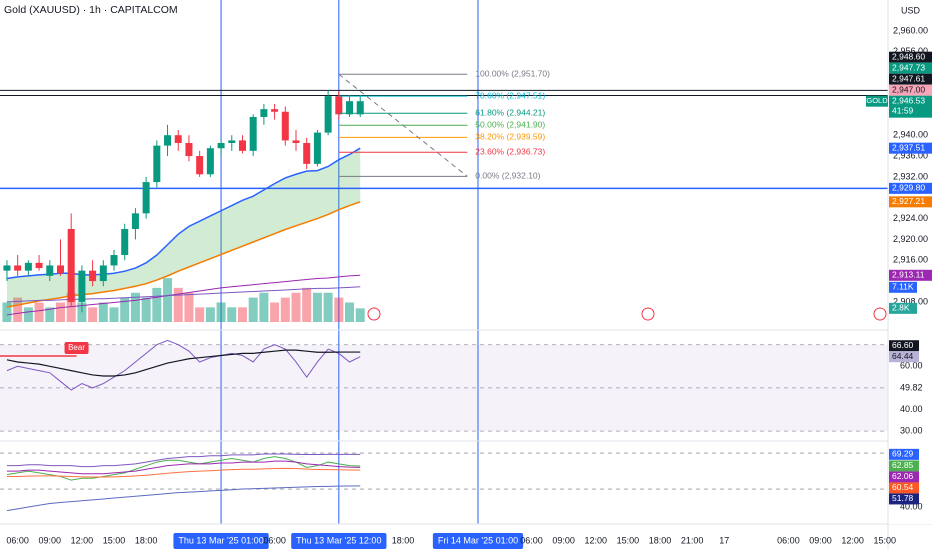 The width and height of the screenshot is (932, 550). I want to click on price-label: 2,929.80, so click(908, 188).